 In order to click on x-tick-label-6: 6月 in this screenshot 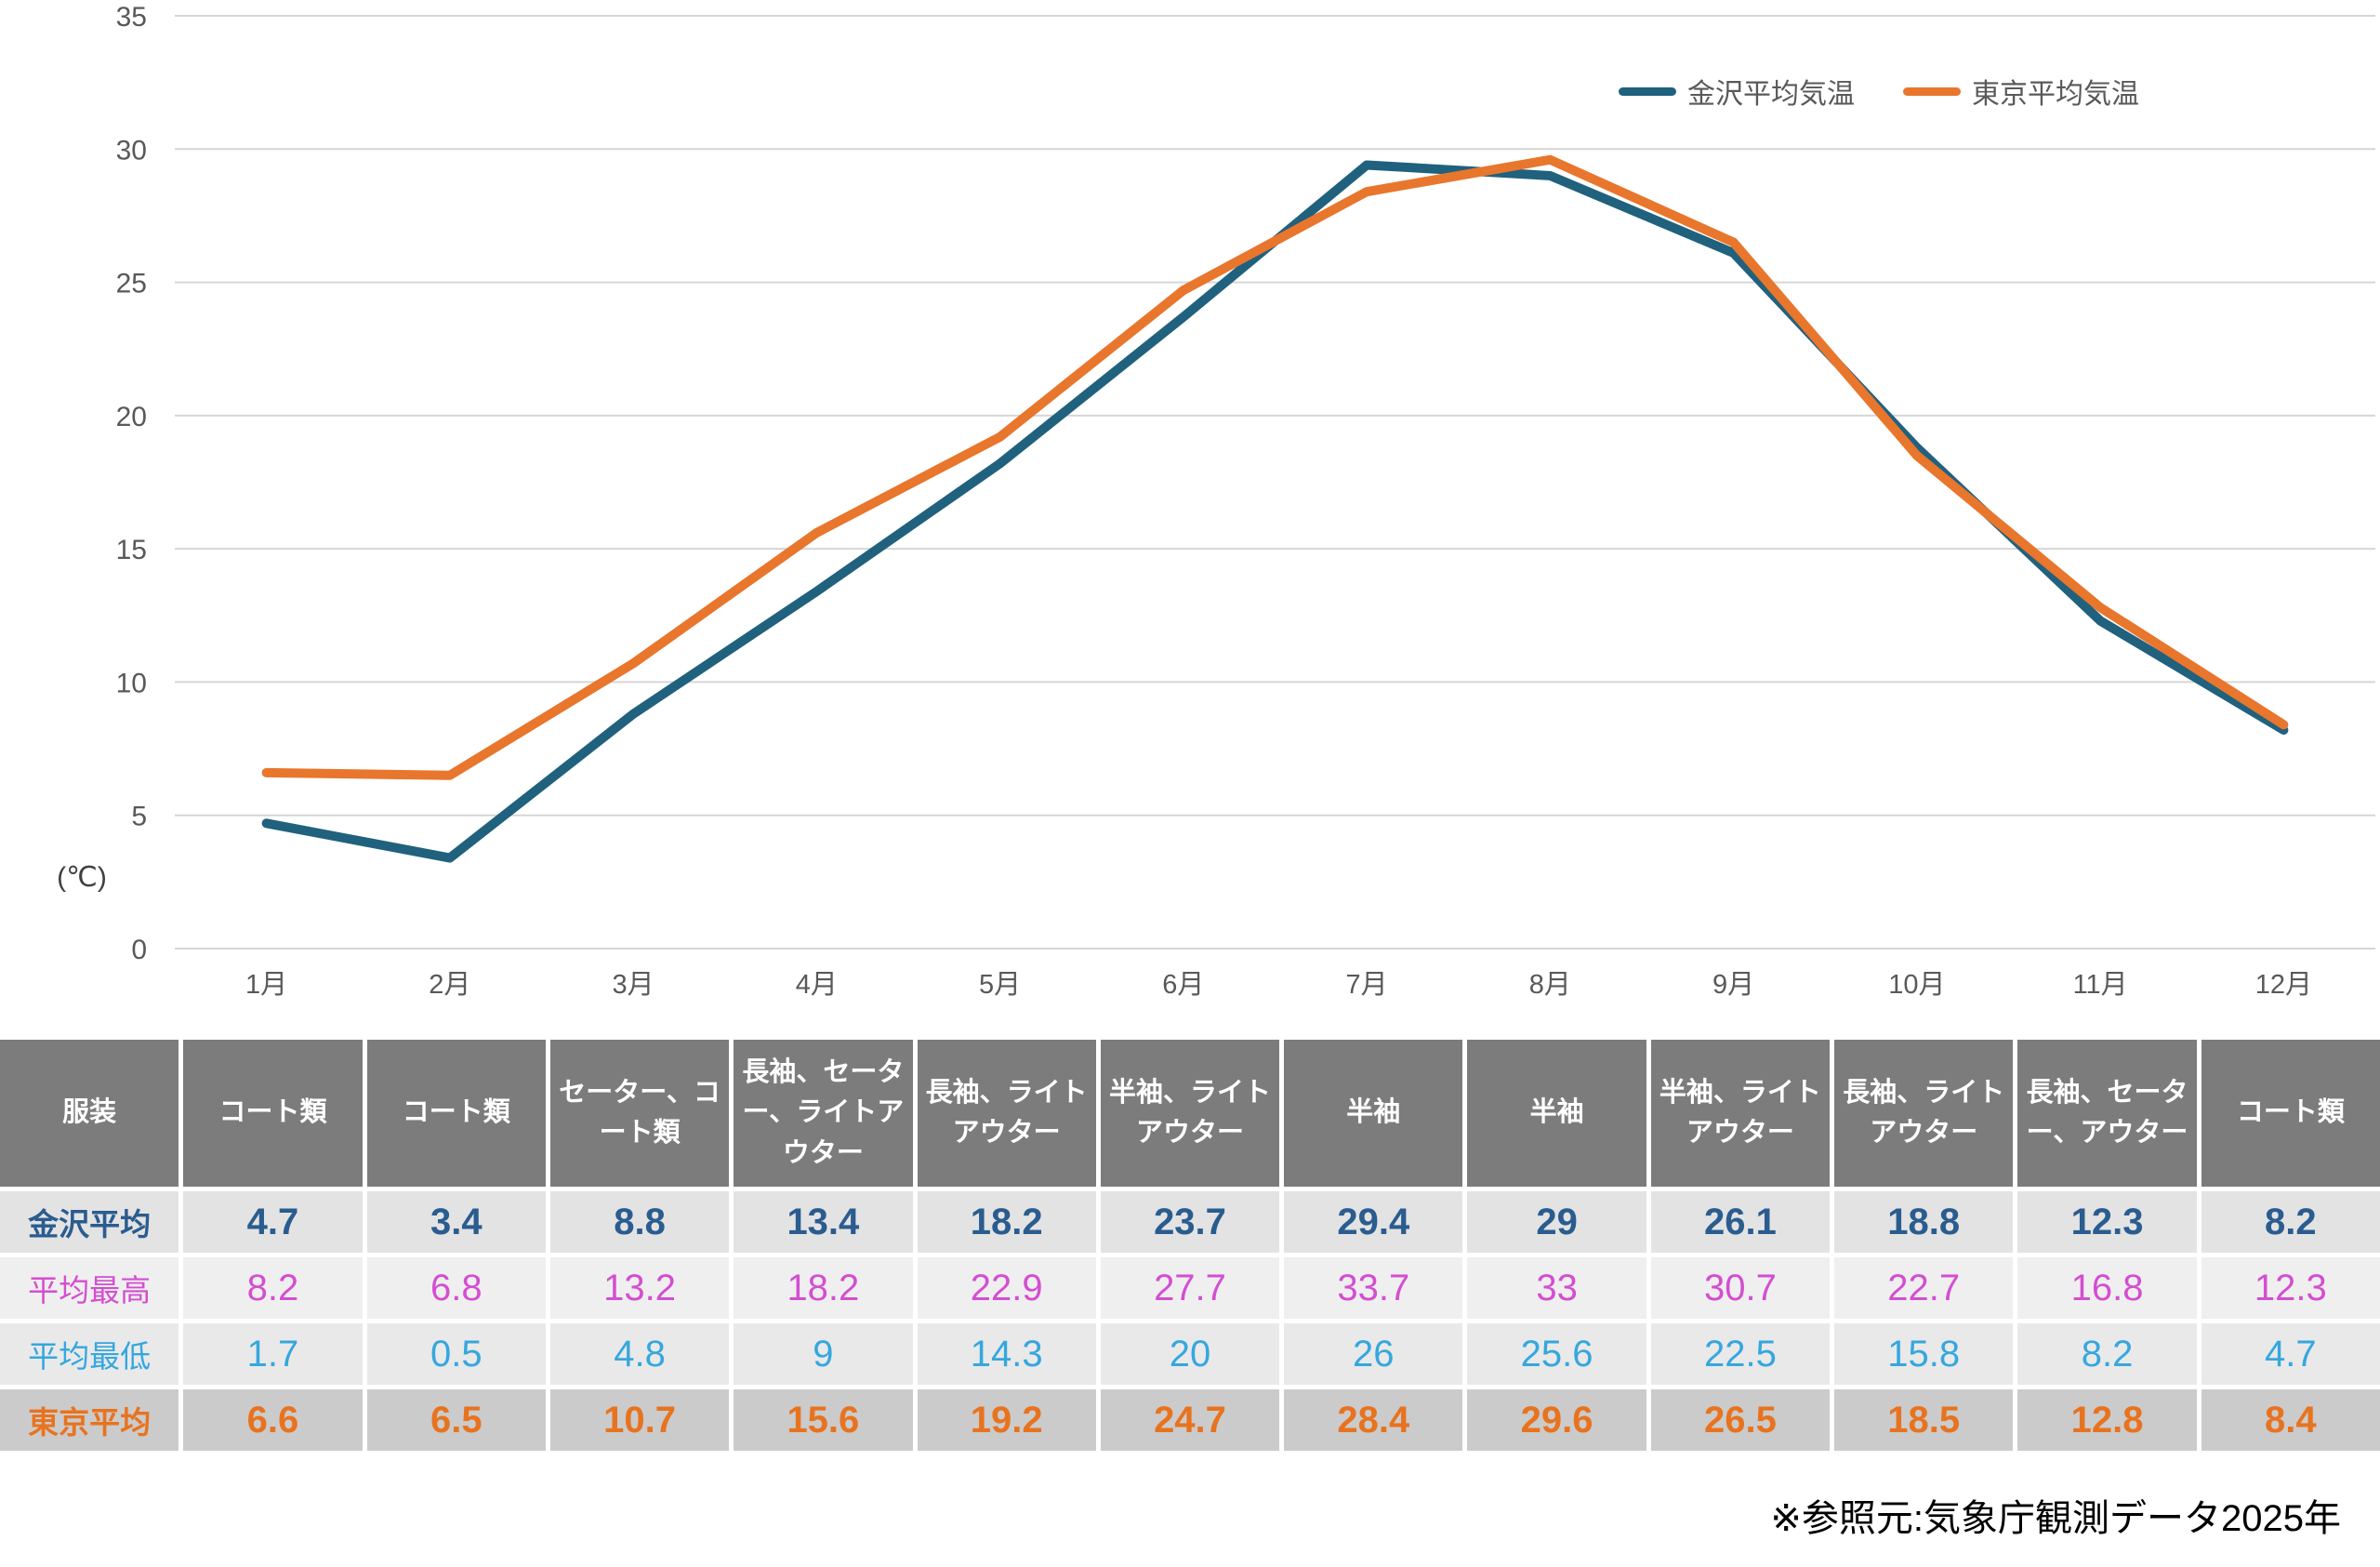, I will do `click(1183, 985)`.